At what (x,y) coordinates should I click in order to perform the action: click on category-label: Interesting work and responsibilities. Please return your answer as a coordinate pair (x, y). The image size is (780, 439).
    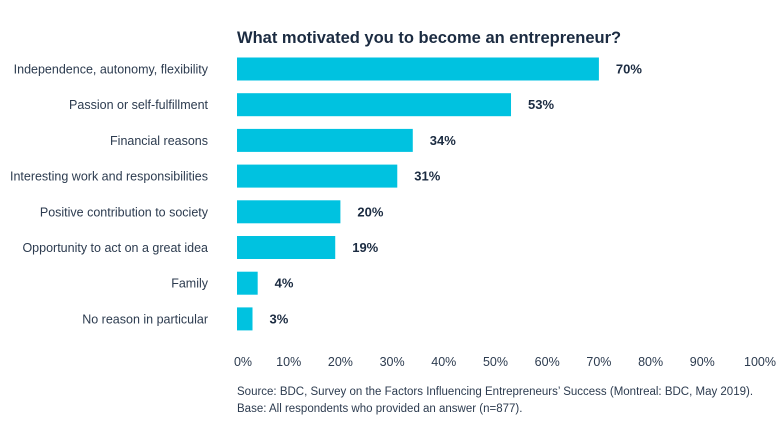
    Looking at the image, I should click on (109, 177).